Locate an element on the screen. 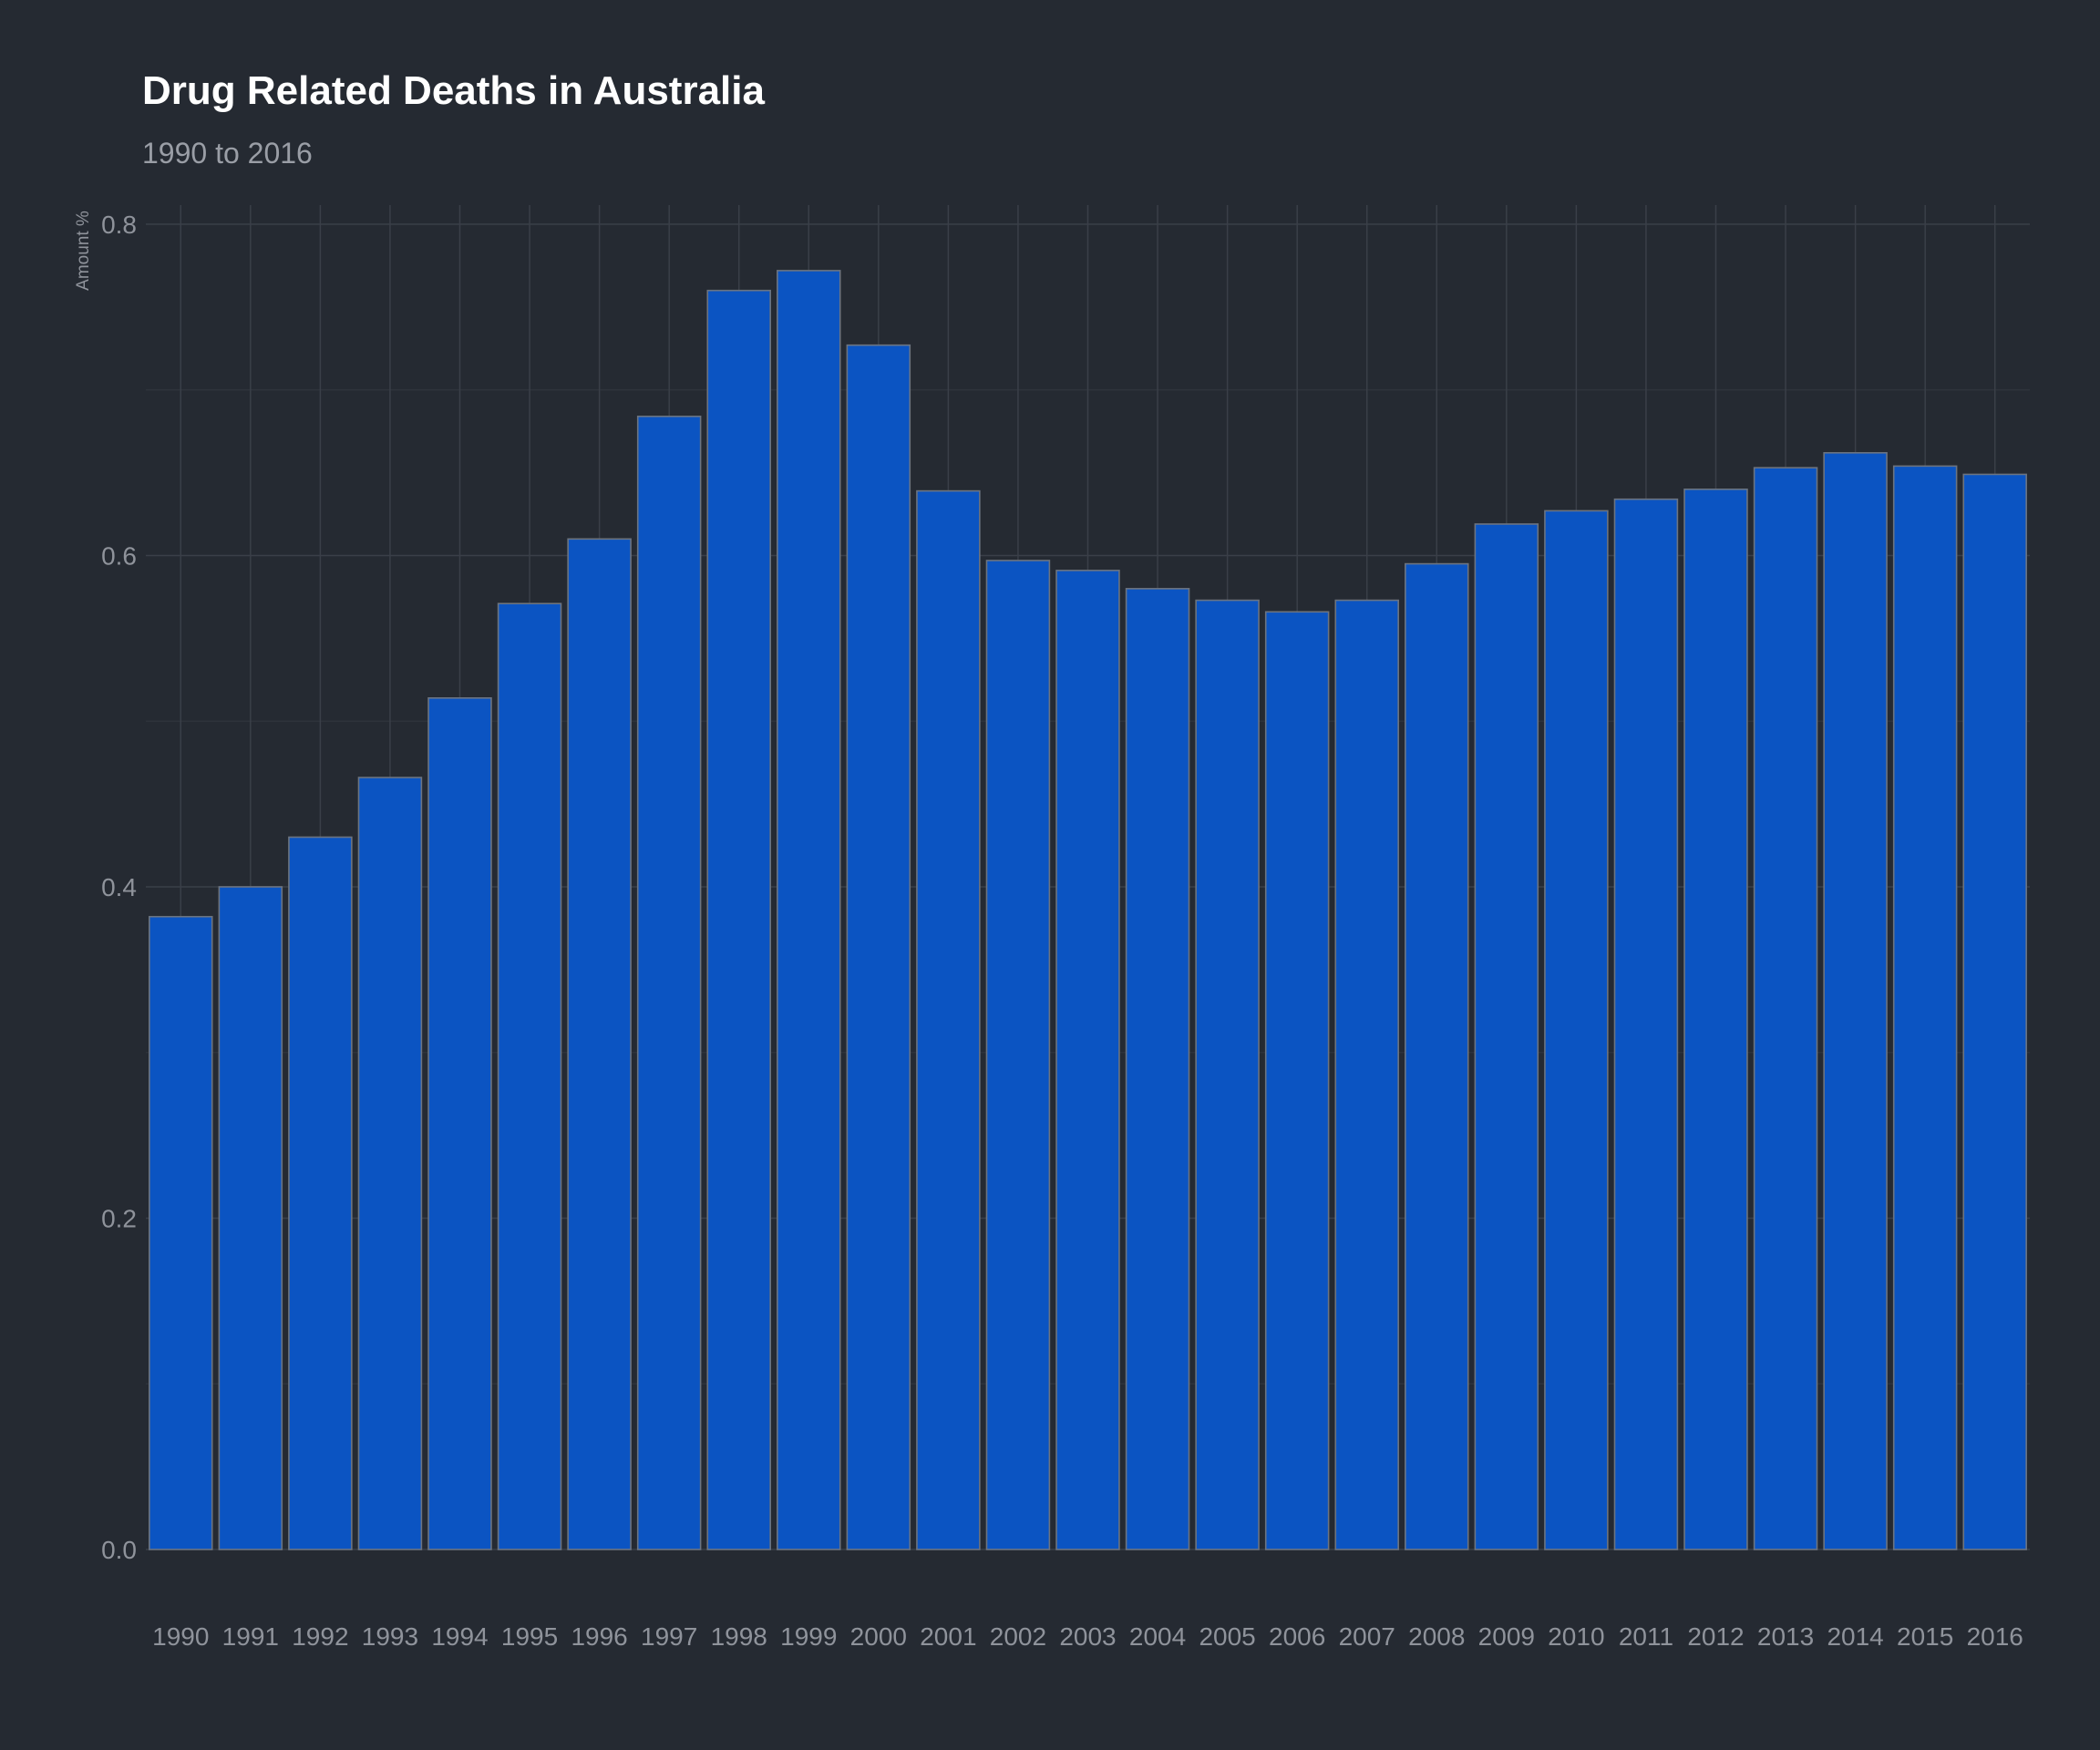 The image size is (2100, 1750). bar-1990 is located at coordinates (181, 1233).